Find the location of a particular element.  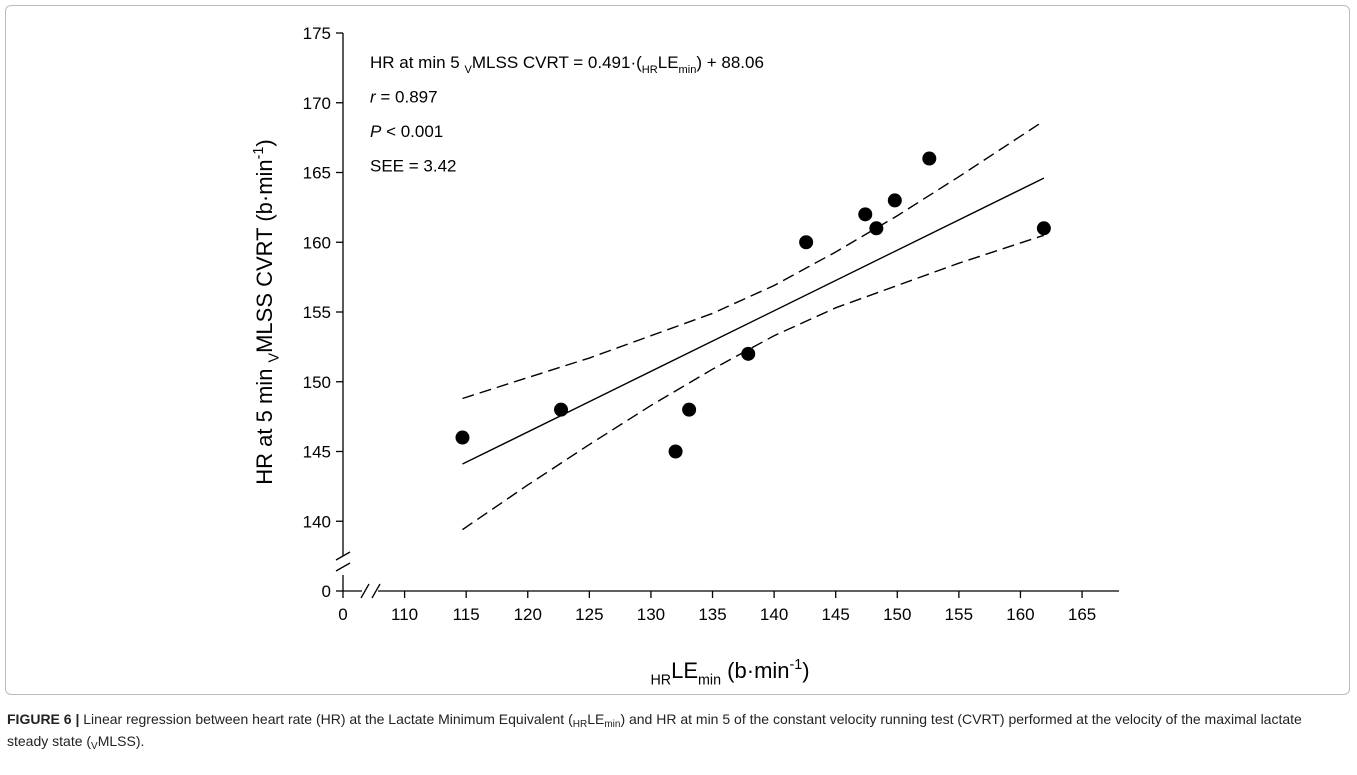

annotation: r = 0.897 is located at coordinates (404, 97).